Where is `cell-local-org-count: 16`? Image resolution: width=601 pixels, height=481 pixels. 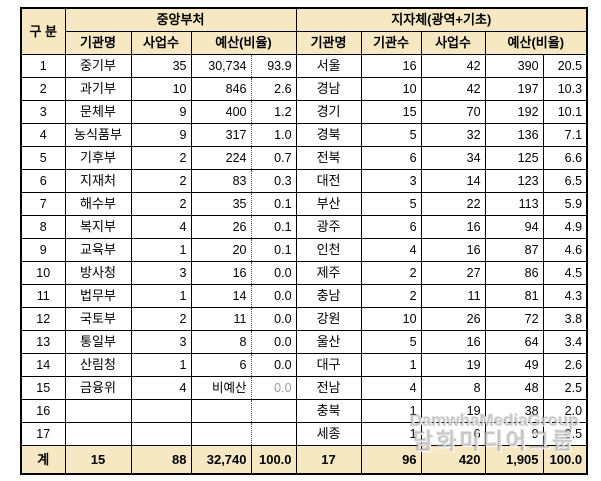 cell-local-org-count: 16 is located at coordinates (391, 66).